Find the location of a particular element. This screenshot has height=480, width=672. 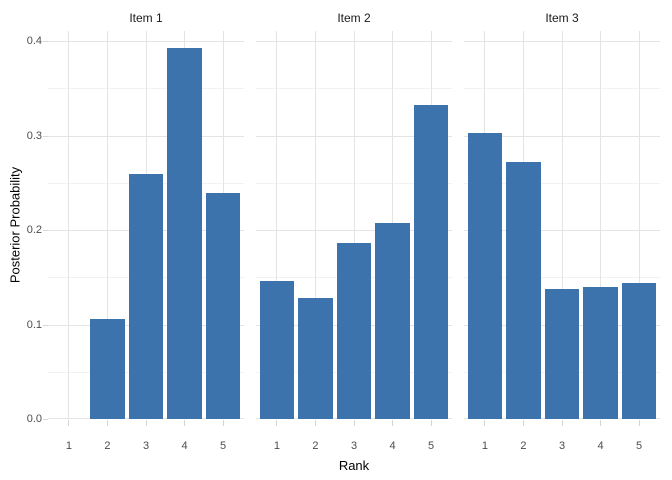

y-tick-label: 0.0 is located at coordinates (34, 419).